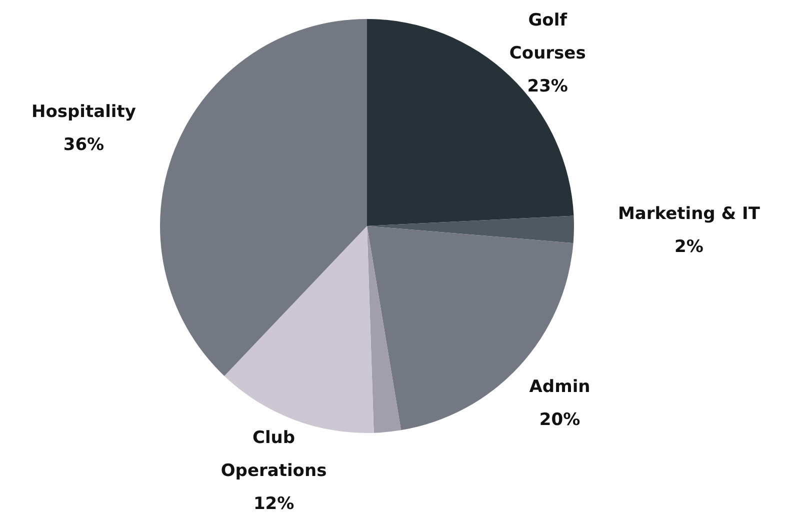  Describe the element at coordinates (547, 86) in the screenshot. I see `data-label: 23%` at that location.